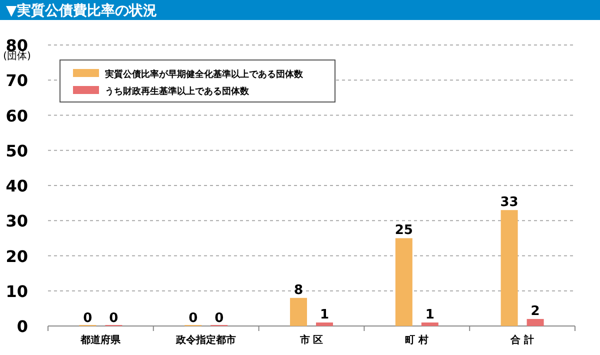 Image resolution: width=600 pixels, height=355 pixels. Describe the element at coordinates (535, 311) in the screenshot. I see `data-label: 2` at that location.